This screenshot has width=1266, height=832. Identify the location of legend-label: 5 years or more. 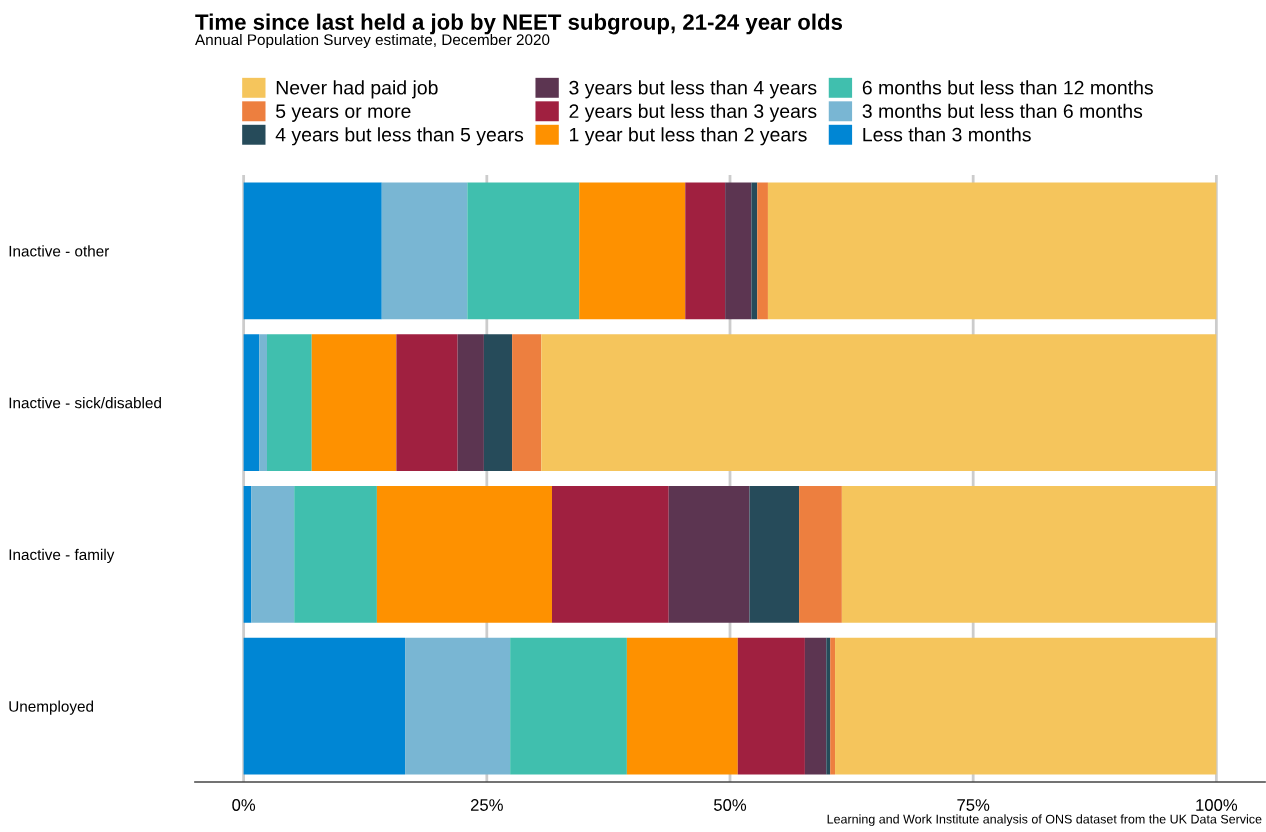
(343, 113).